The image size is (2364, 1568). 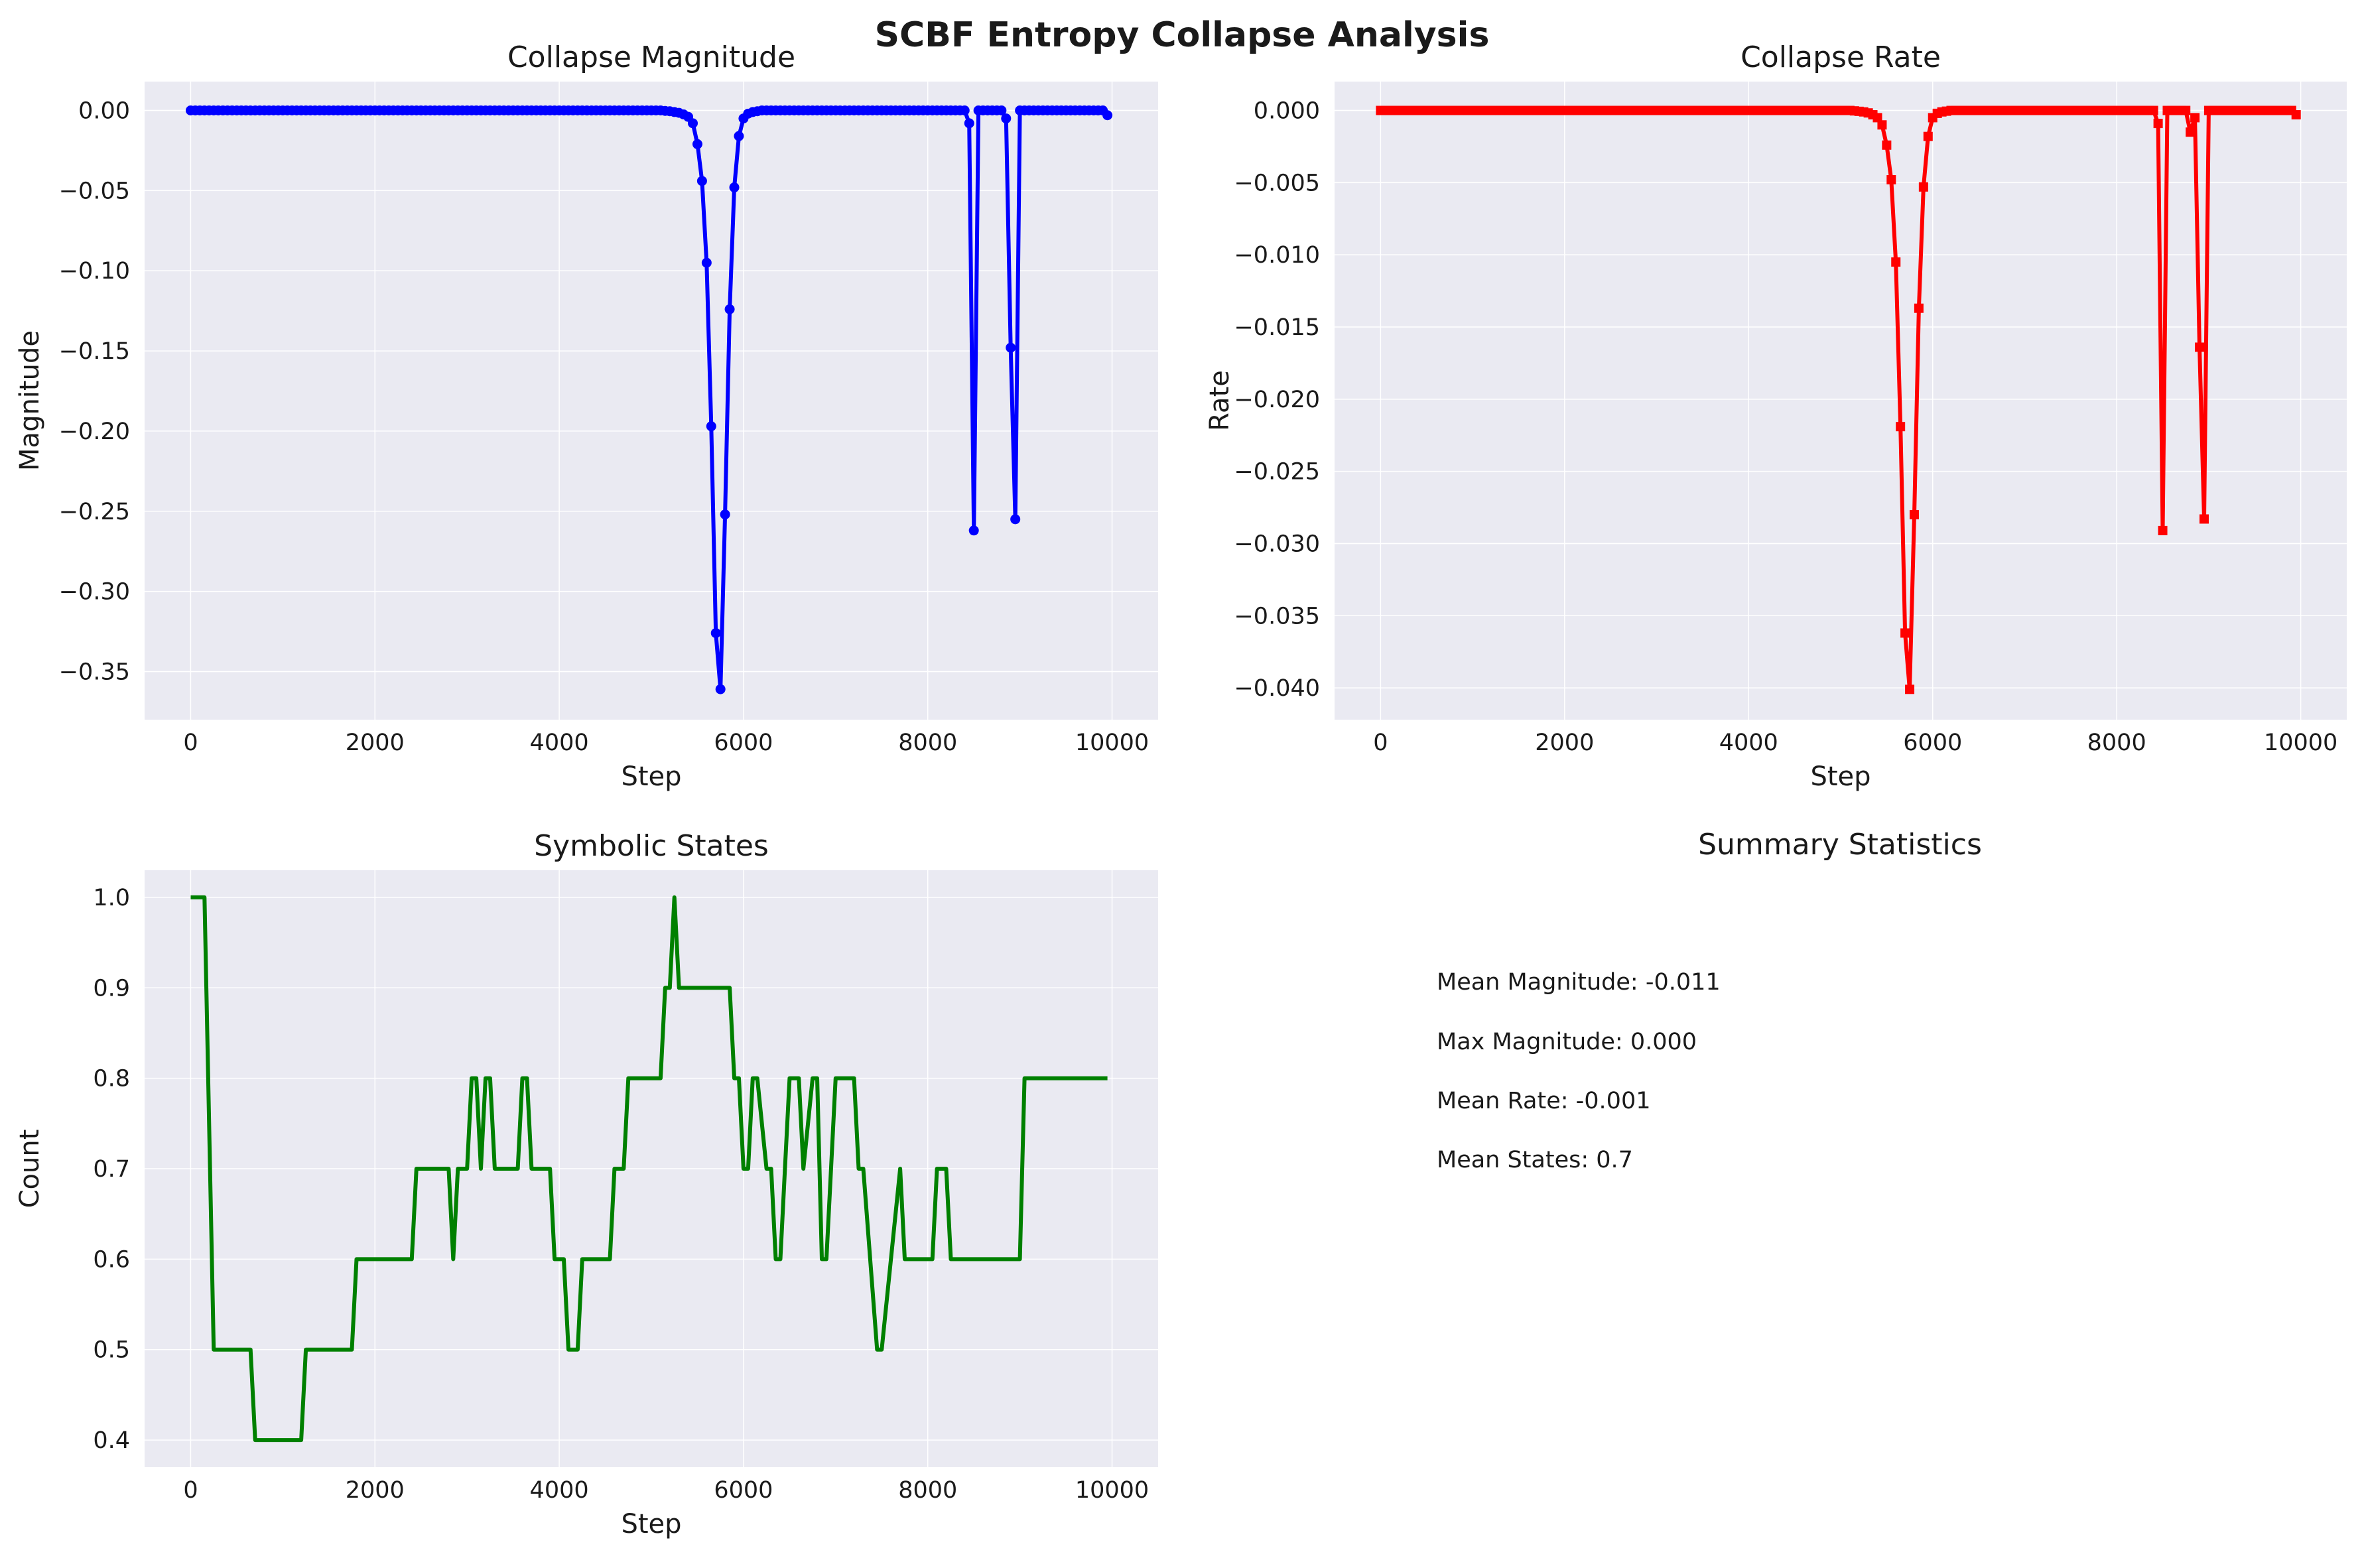 I want to click on y-tick-label: −0.35, so click(x=94, y=672).